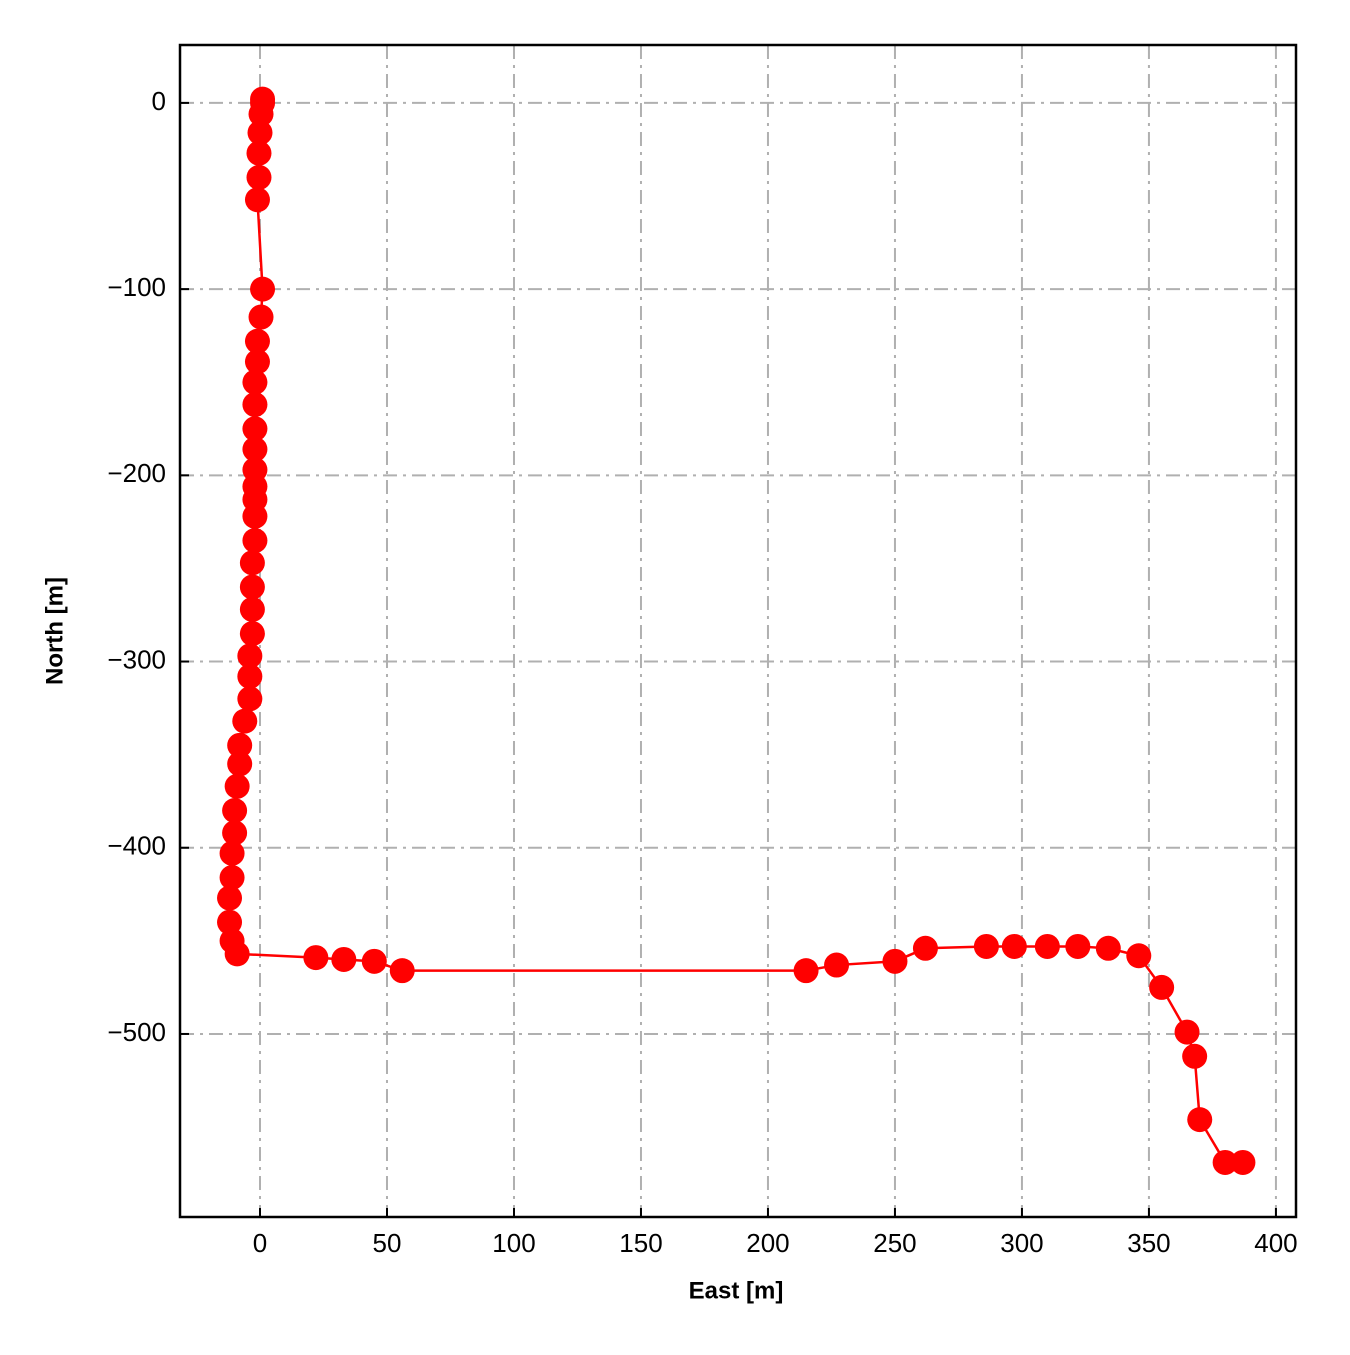 The height and width of the screenshot is (1355, 1350). What do you see at coordinates (894, 1243) in the screenshot?
I see `x-tick-label: 250` at bounding box center [894, 1243].